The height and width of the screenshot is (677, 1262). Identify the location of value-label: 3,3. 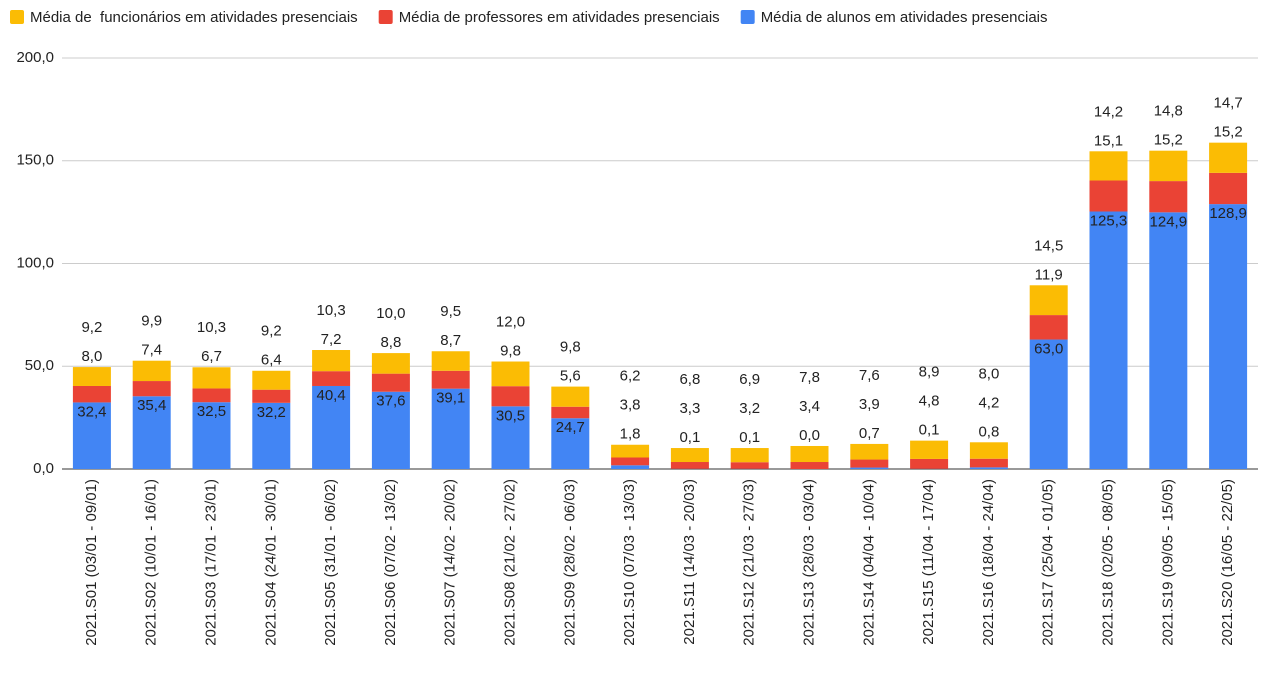
(689, 408).